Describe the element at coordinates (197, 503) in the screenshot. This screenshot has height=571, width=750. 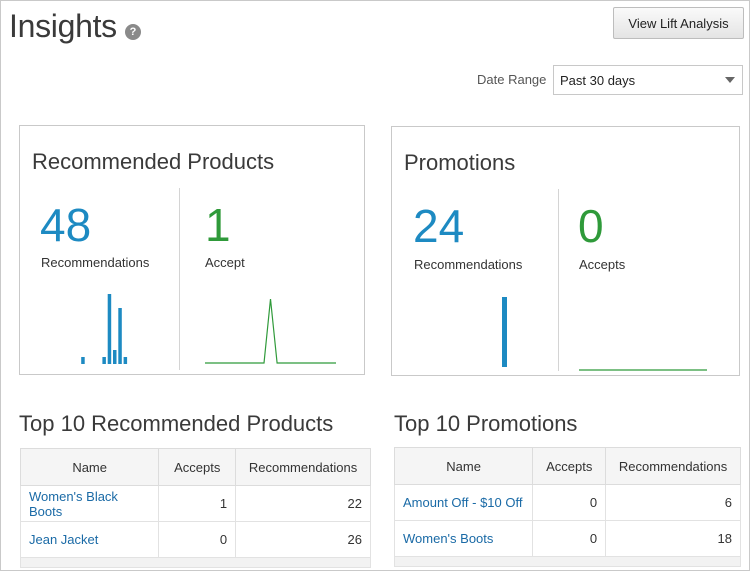
I see `accepts-cell: 1` at that location.